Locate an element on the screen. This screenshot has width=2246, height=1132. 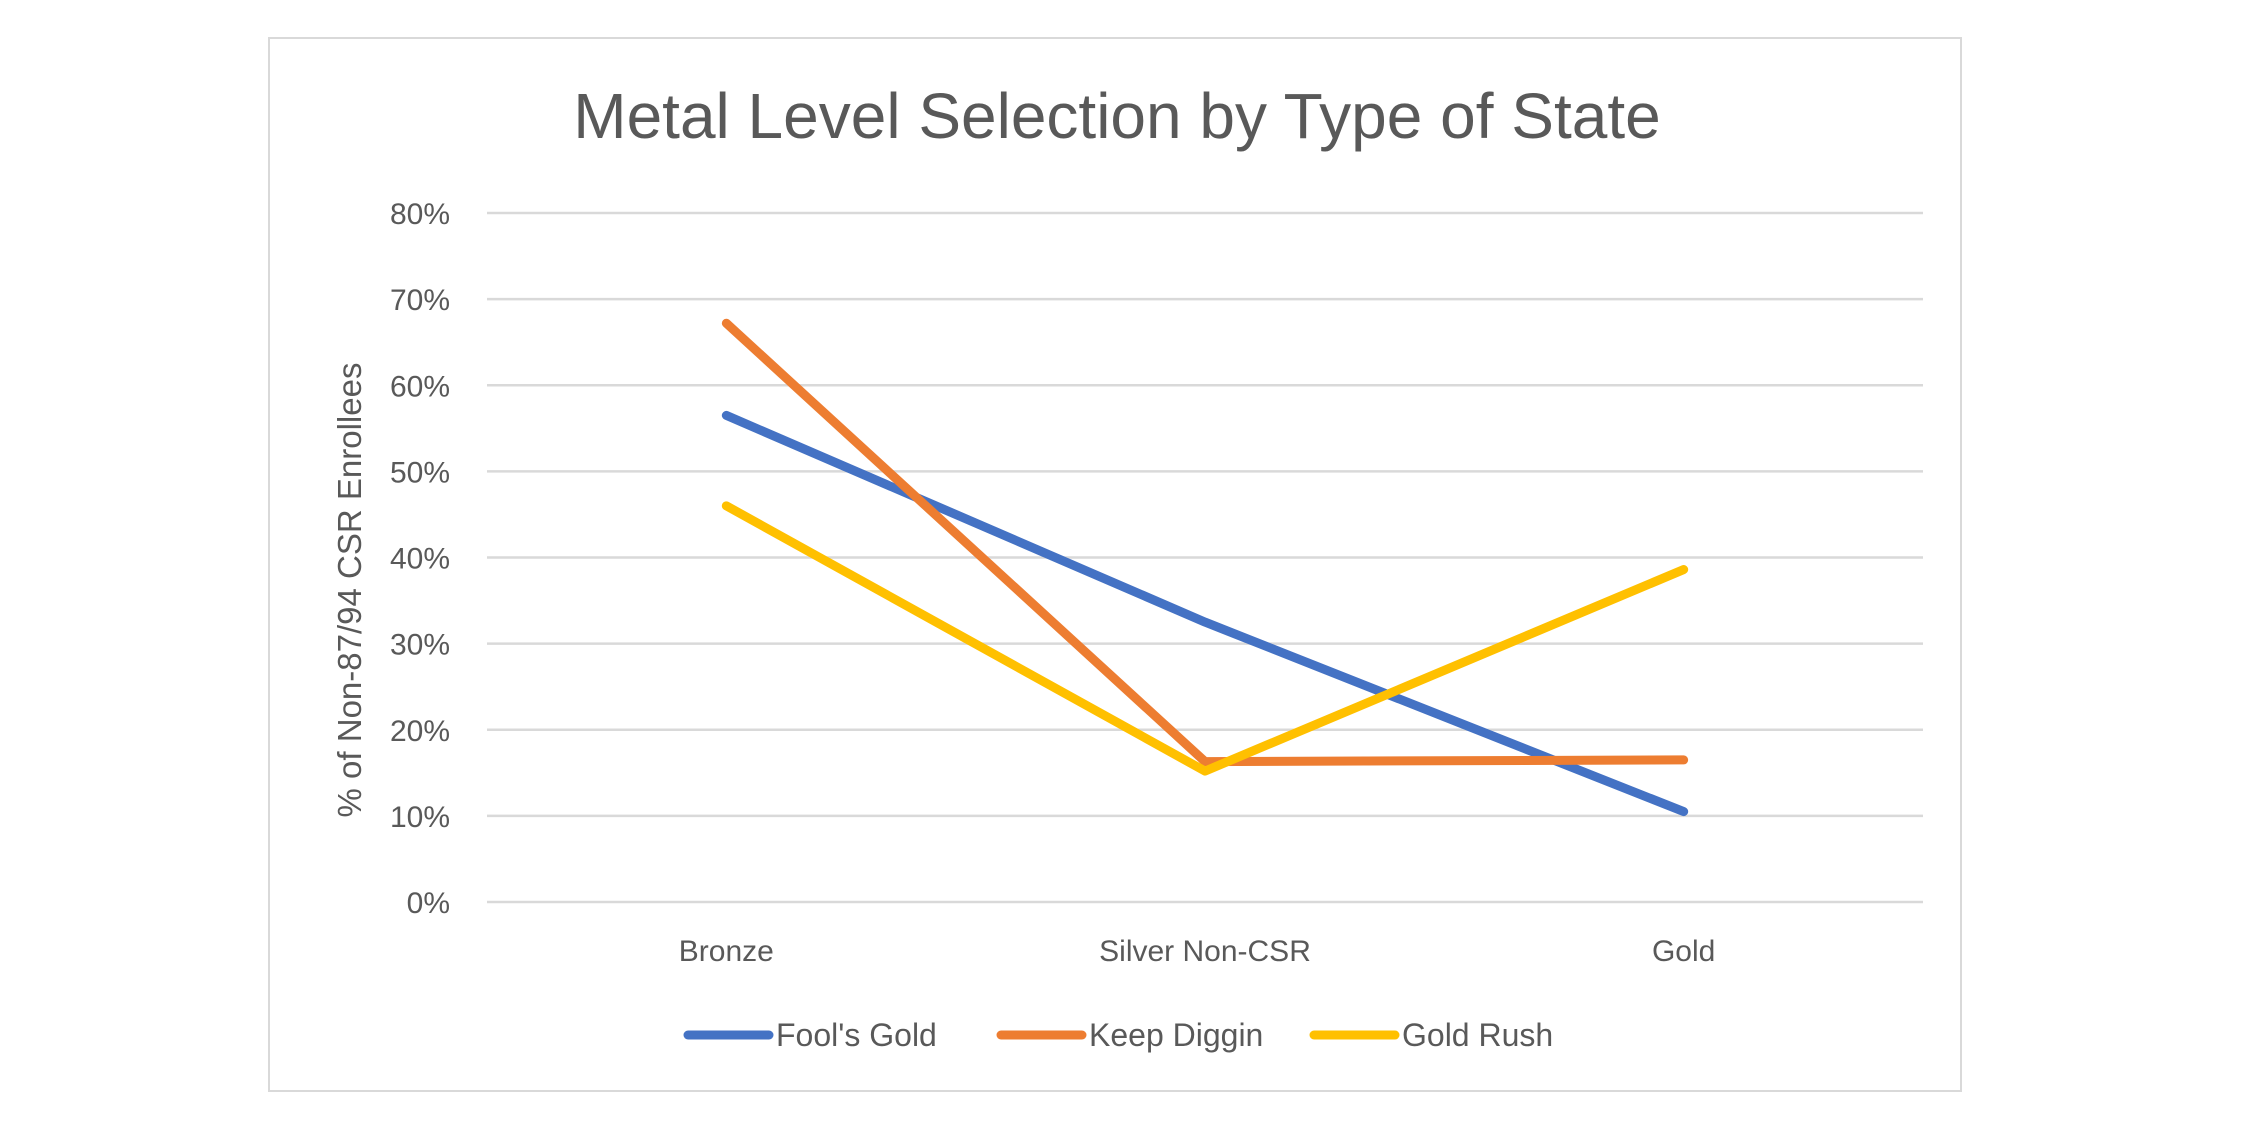
chart-title: Metal Level Selection by Type of State is located at coordinates (1116, 116).